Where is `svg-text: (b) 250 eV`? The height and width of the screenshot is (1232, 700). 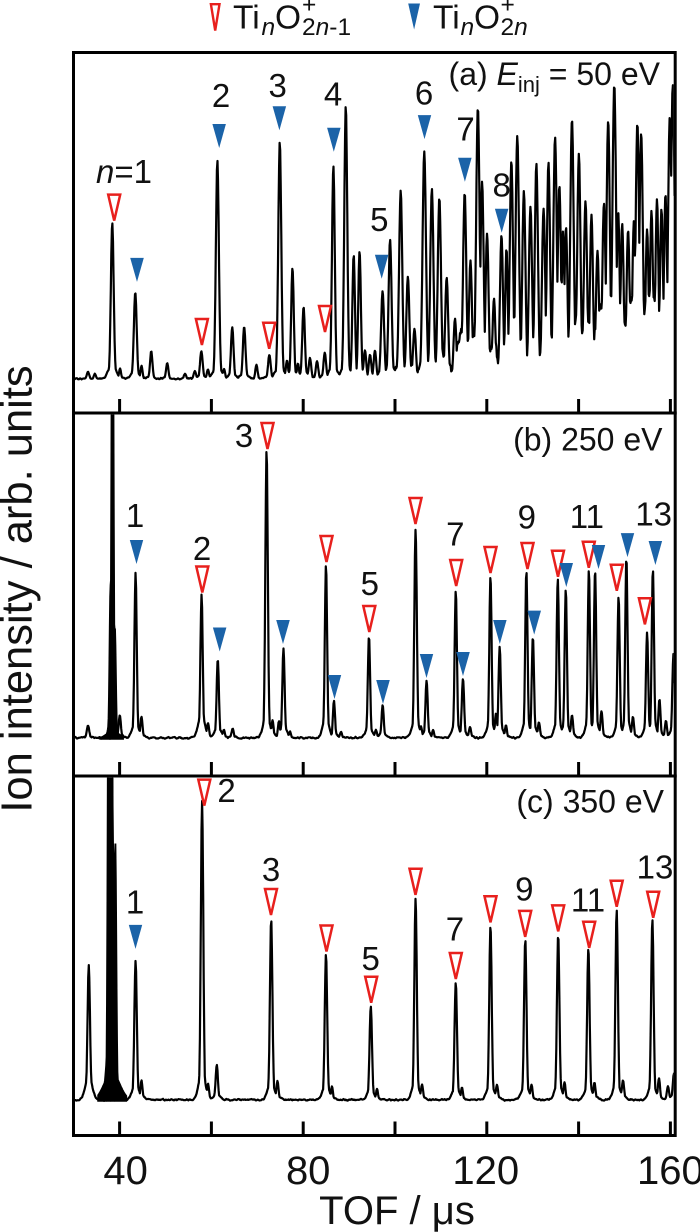 svg-text: (b) 250 eV is located at coordinates (588, 440).